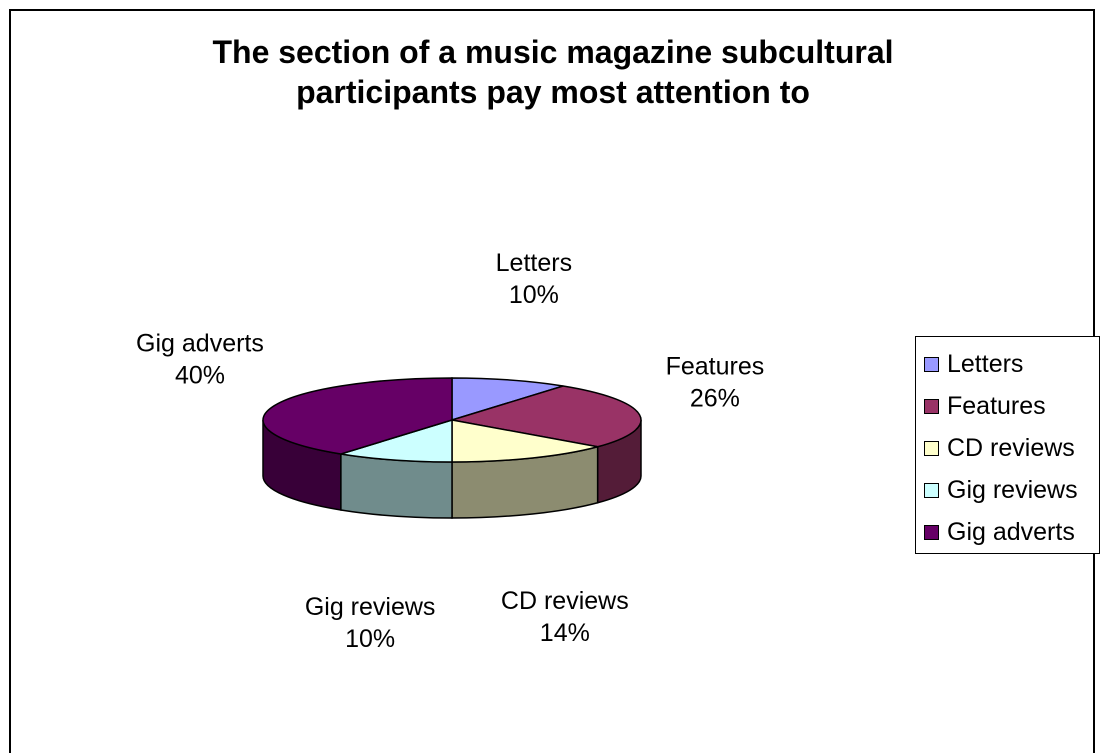 Image resolution: width=1106 pixels, height=753 pixels. What do you see at coordinates (524, 441) in the screenshot?
I see `pie-slice-cd-reviews` at bounding box center [524, 441].